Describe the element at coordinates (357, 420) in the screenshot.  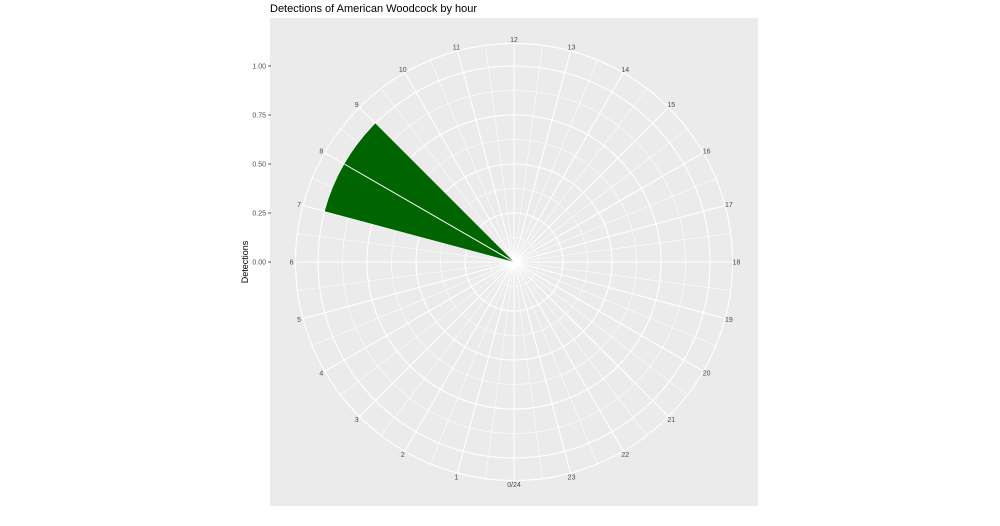
I see `hour-label: 3` at that location.